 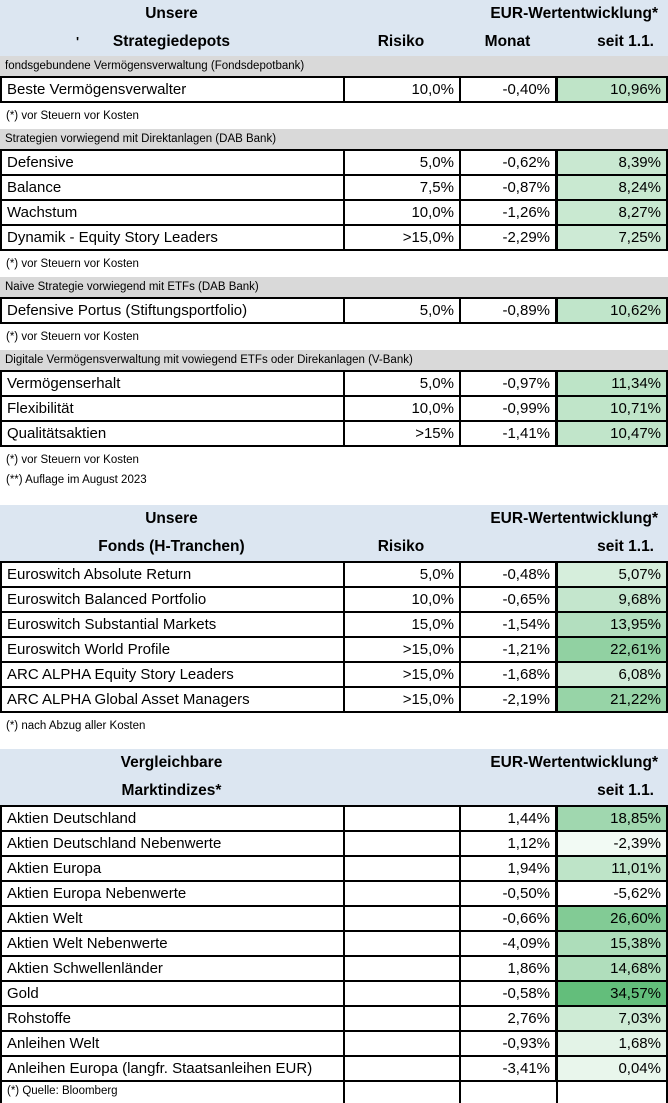 What do you see at coordinates (612, 383) in the screenshot?
I see `seit-value: 11,34%` at bounding box center [612, 383].